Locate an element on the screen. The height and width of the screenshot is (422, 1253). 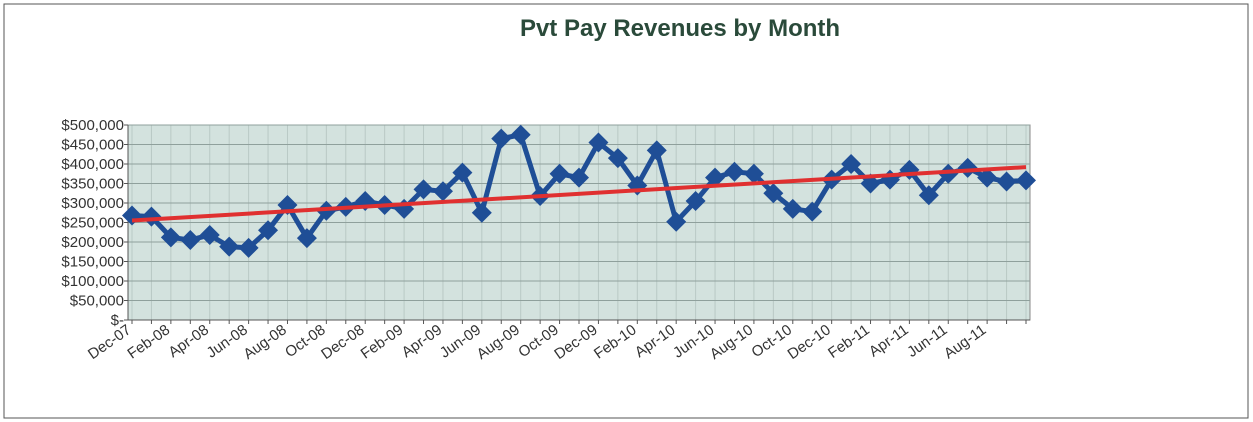
y-tick-label: $300,000 is located at coordinates (92, 203).